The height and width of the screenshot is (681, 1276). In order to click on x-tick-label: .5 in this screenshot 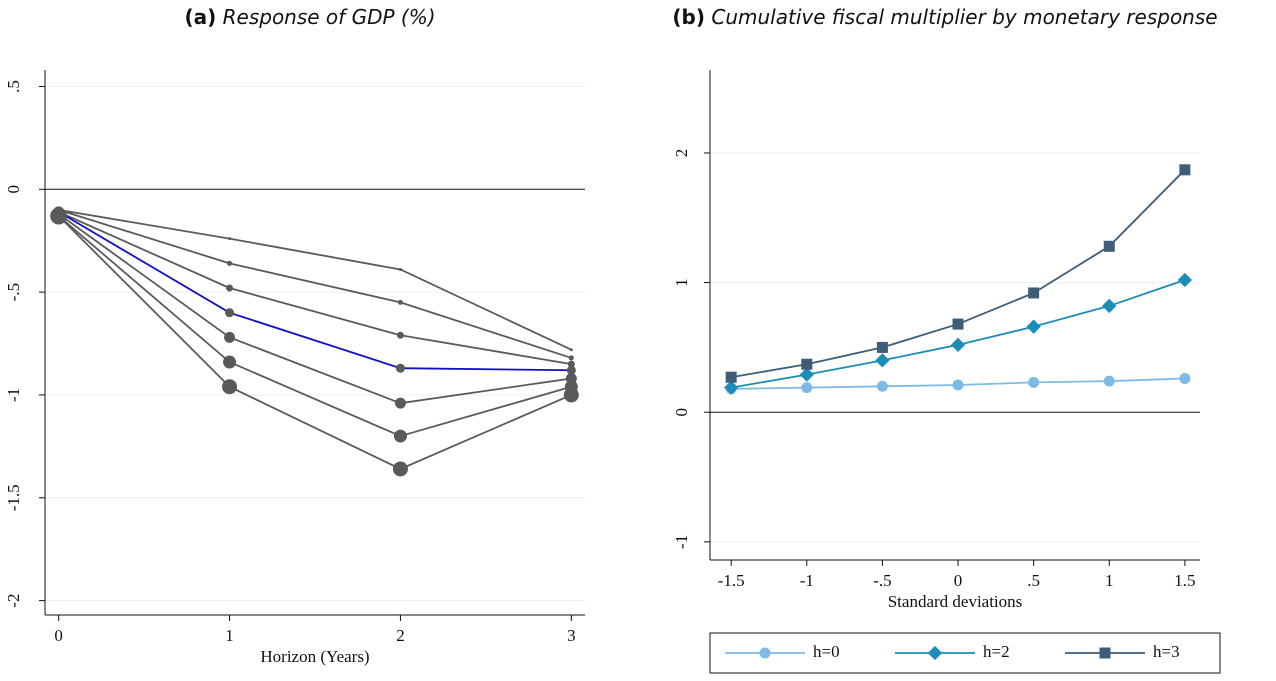, I will do `click(1033, 580)`.